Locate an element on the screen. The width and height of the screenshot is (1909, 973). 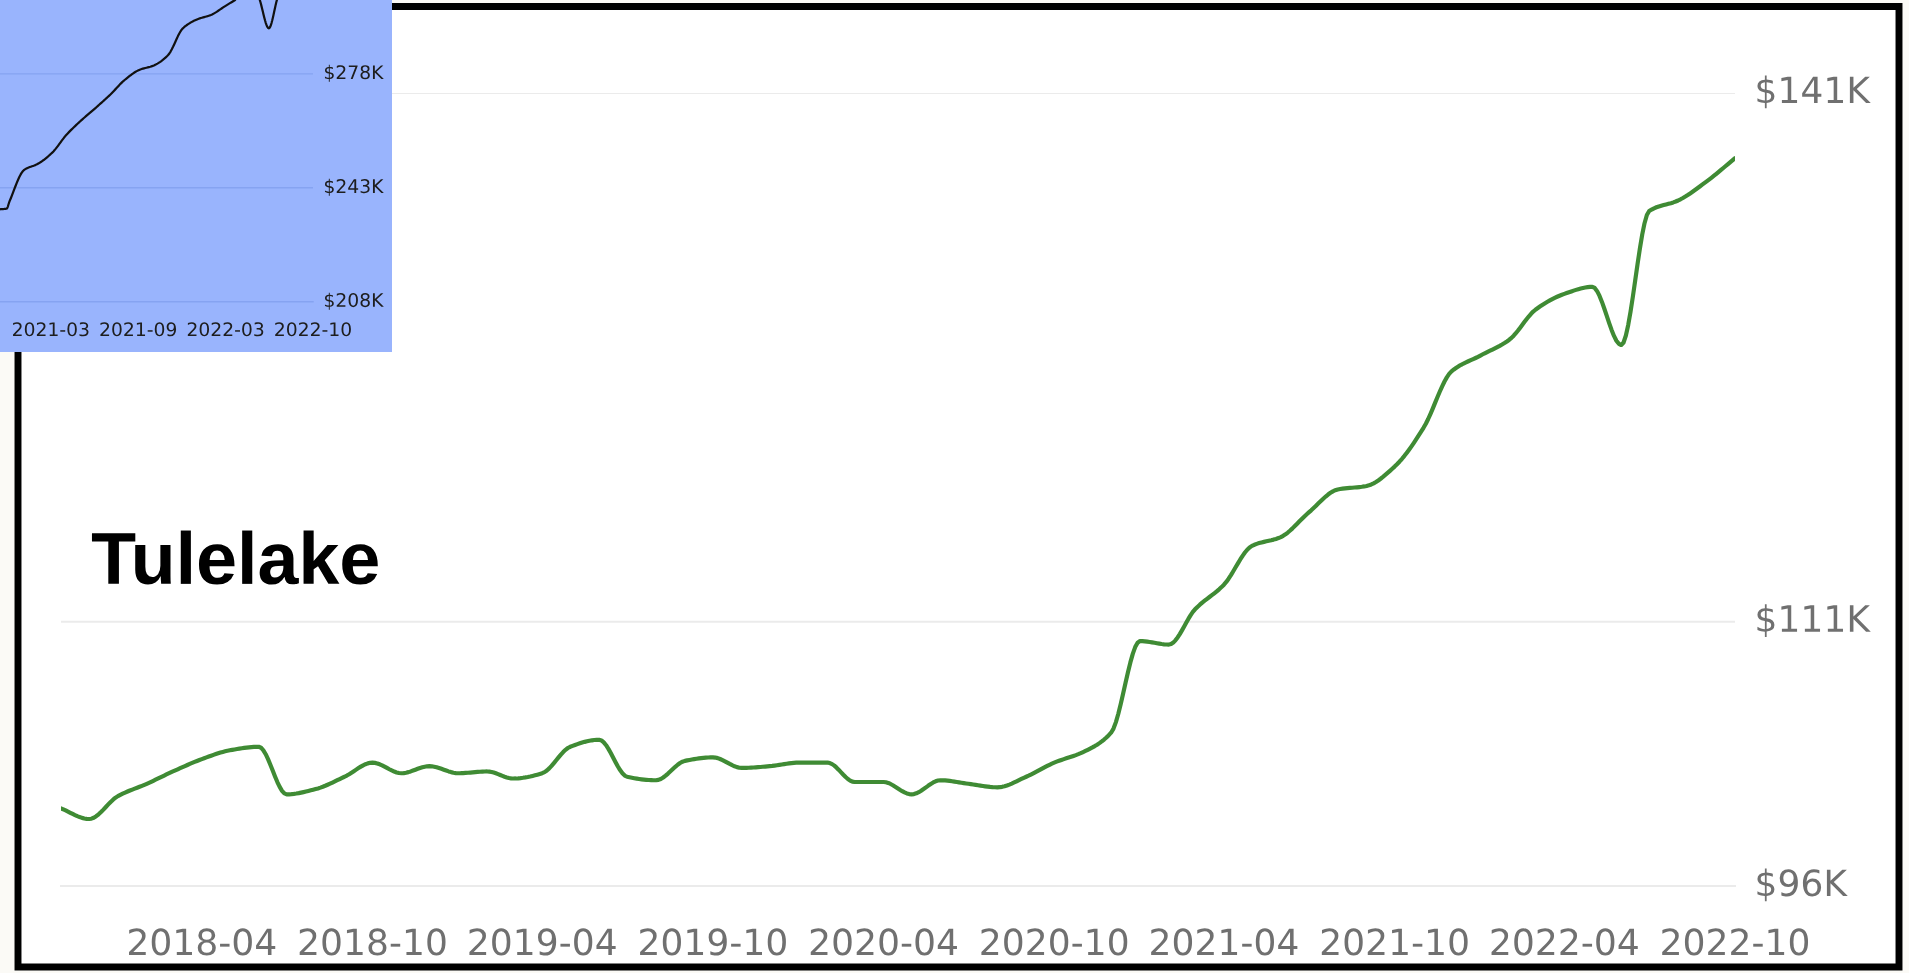
x-tick-label: 2021-09 is located at coordinates (138, 329).